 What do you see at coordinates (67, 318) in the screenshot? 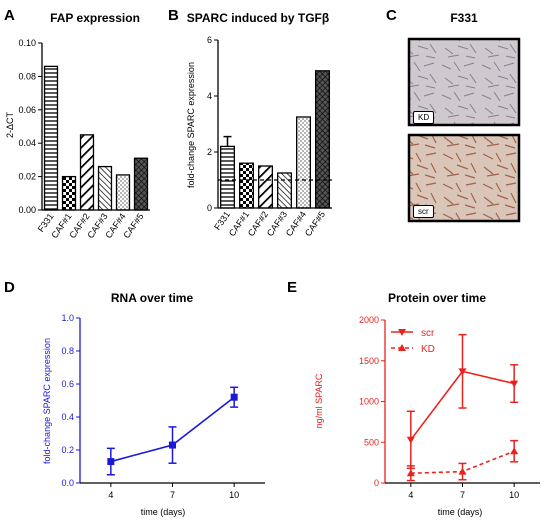
I see `y-tick-label: 1.0` at bounding box center [67, 318].